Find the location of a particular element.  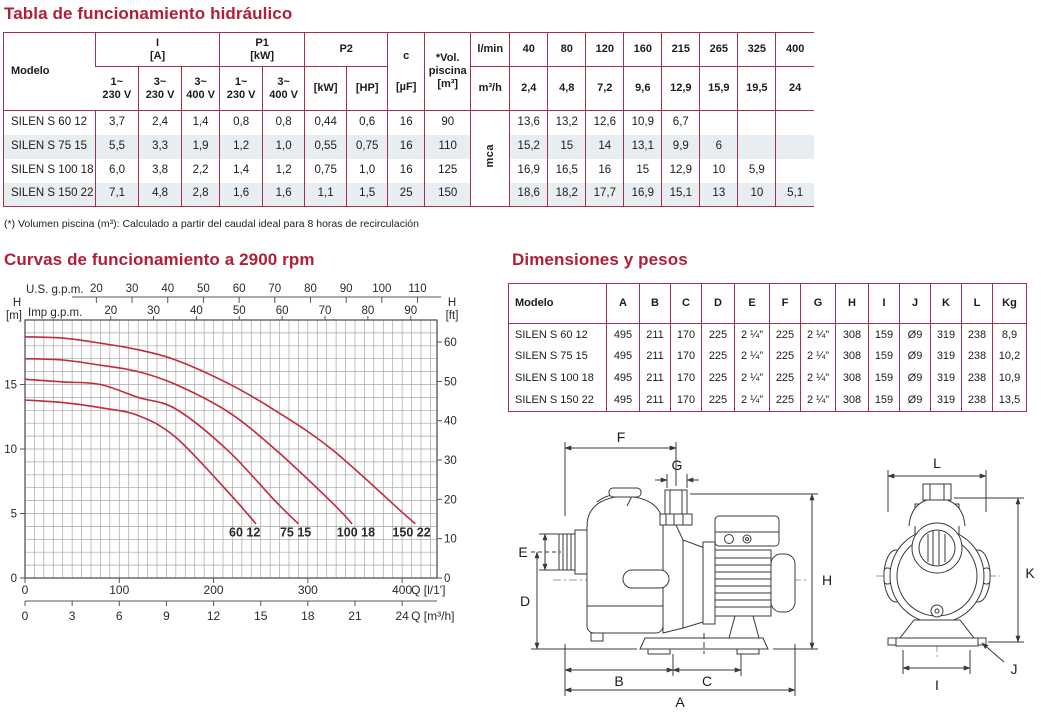

flow-value: 400 is located at coordinates (794, 49).